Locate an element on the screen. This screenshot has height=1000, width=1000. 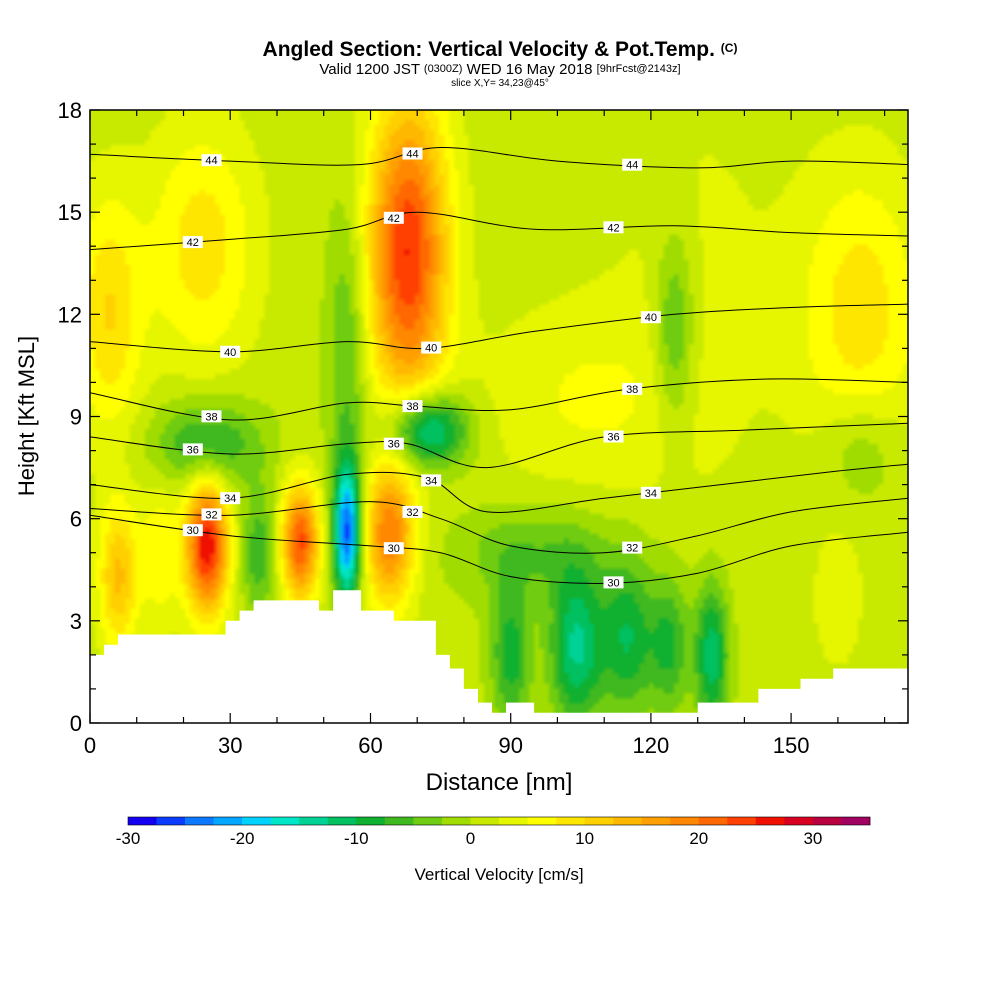
x-tick-label: 150 is located at coordinates (791, 745).